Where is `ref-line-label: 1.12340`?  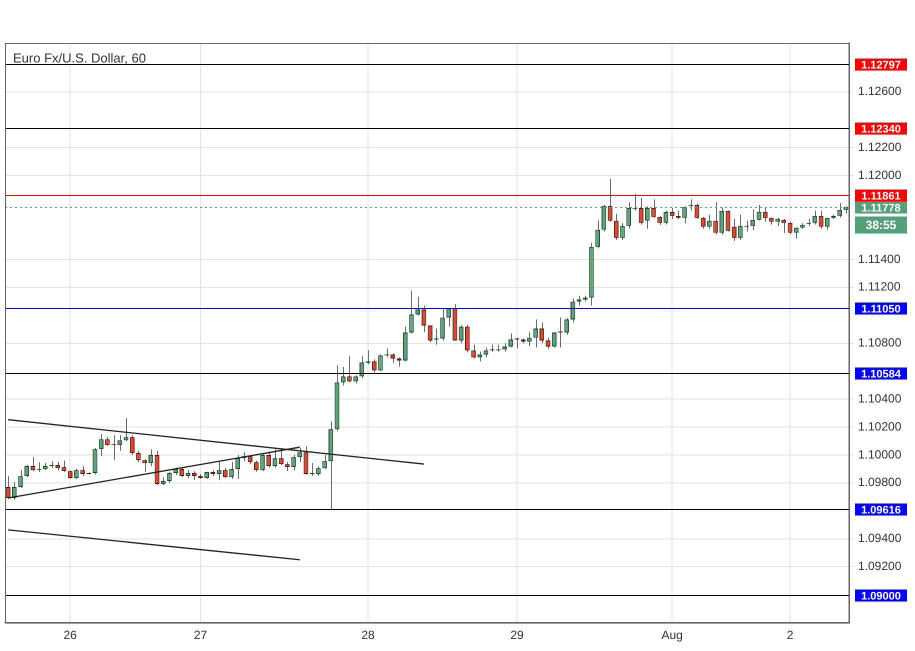
ref-line-label: 1.12340 is located at coordinates (881, 130).